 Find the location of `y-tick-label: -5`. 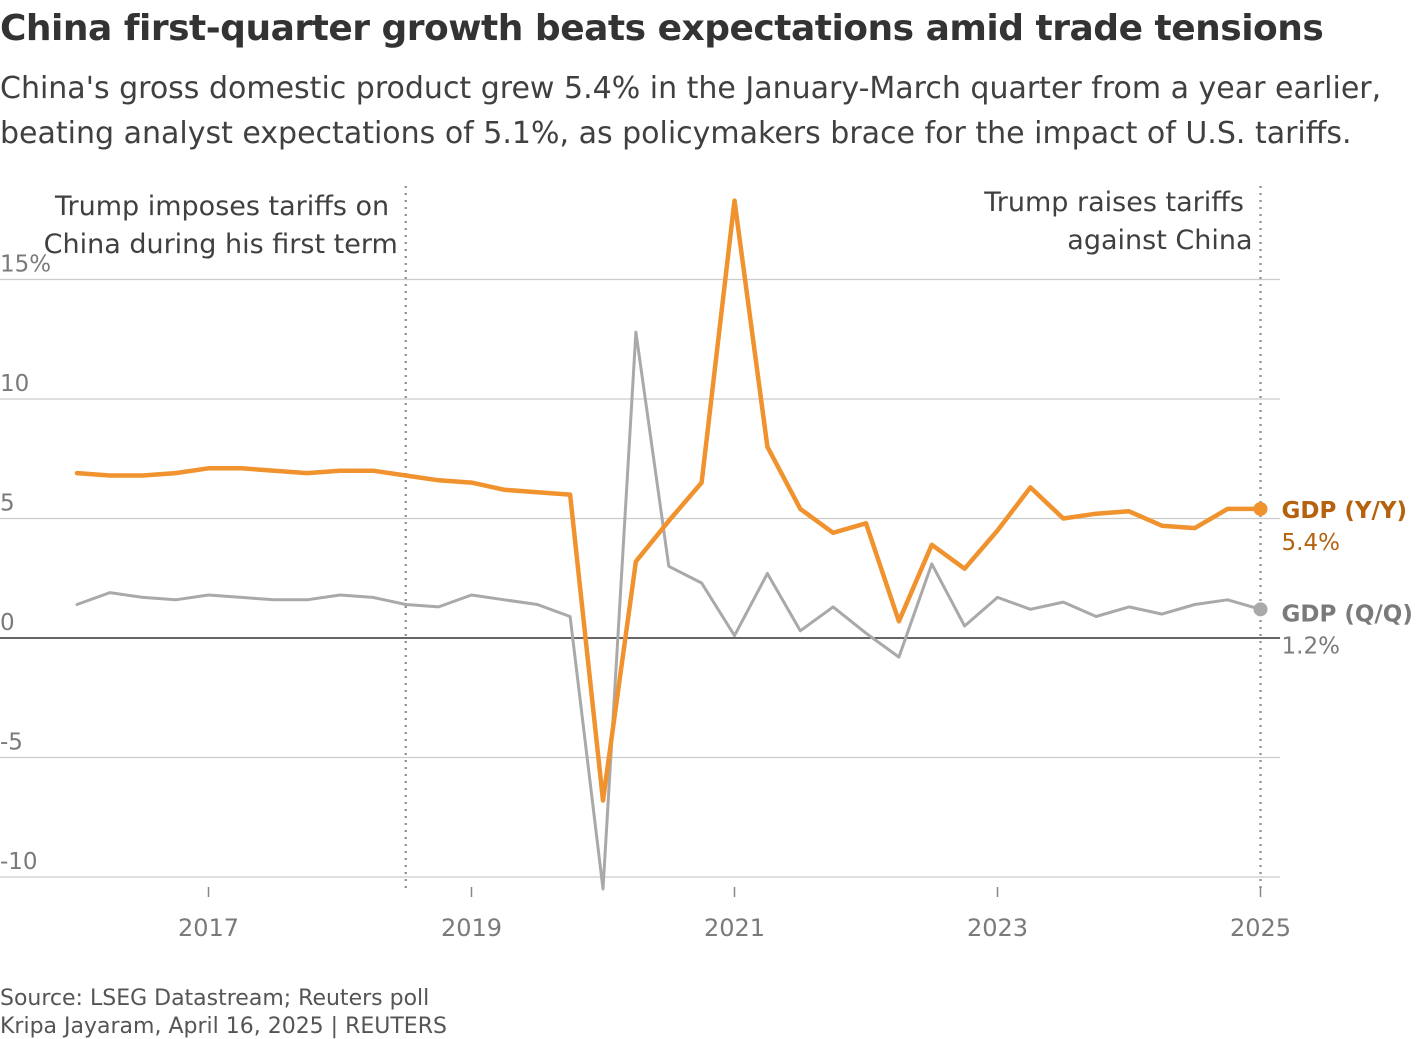

y-tick-label: -5 is located at coordinates (11, 743).